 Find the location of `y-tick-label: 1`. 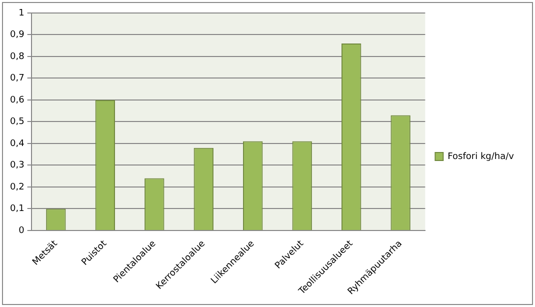

y-tick-label: 1 is located at coordinates (21, 13).